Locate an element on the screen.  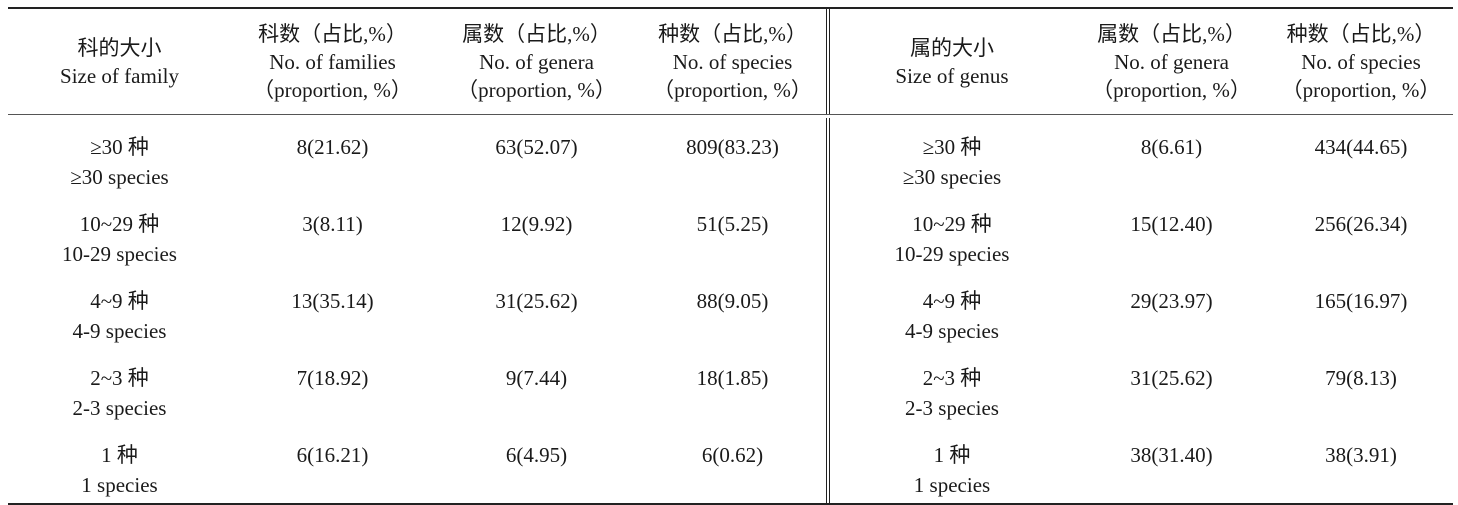
header-genera-count: 属数（占比,%） No. of genera （proportion, %） is located at coordinates (536, 61).